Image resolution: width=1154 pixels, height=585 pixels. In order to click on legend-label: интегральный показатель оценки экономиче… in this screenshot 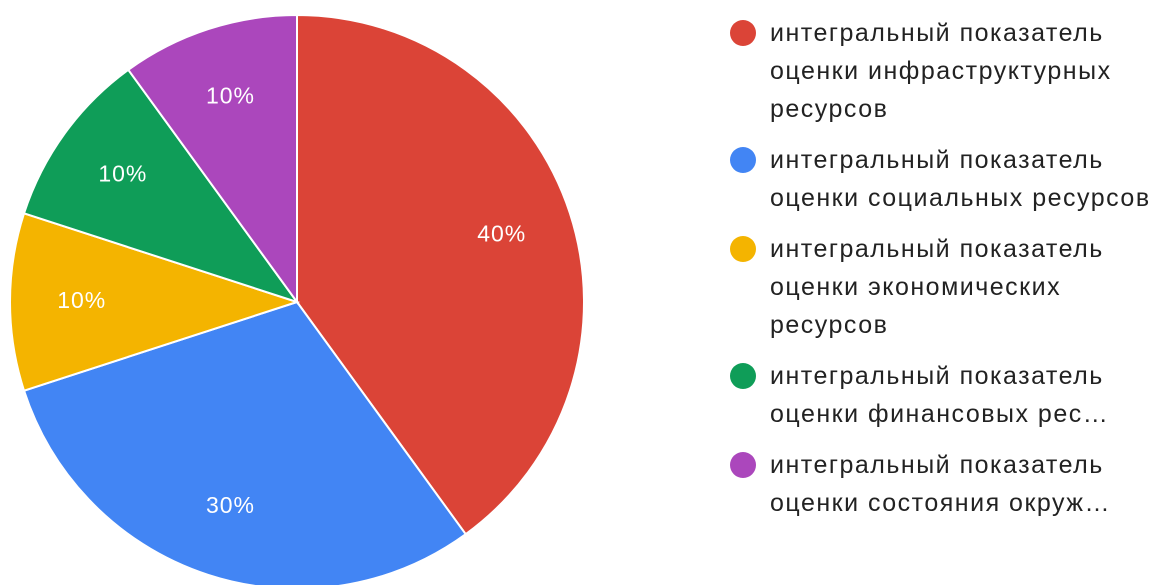, I will do `click(937, 287)`.